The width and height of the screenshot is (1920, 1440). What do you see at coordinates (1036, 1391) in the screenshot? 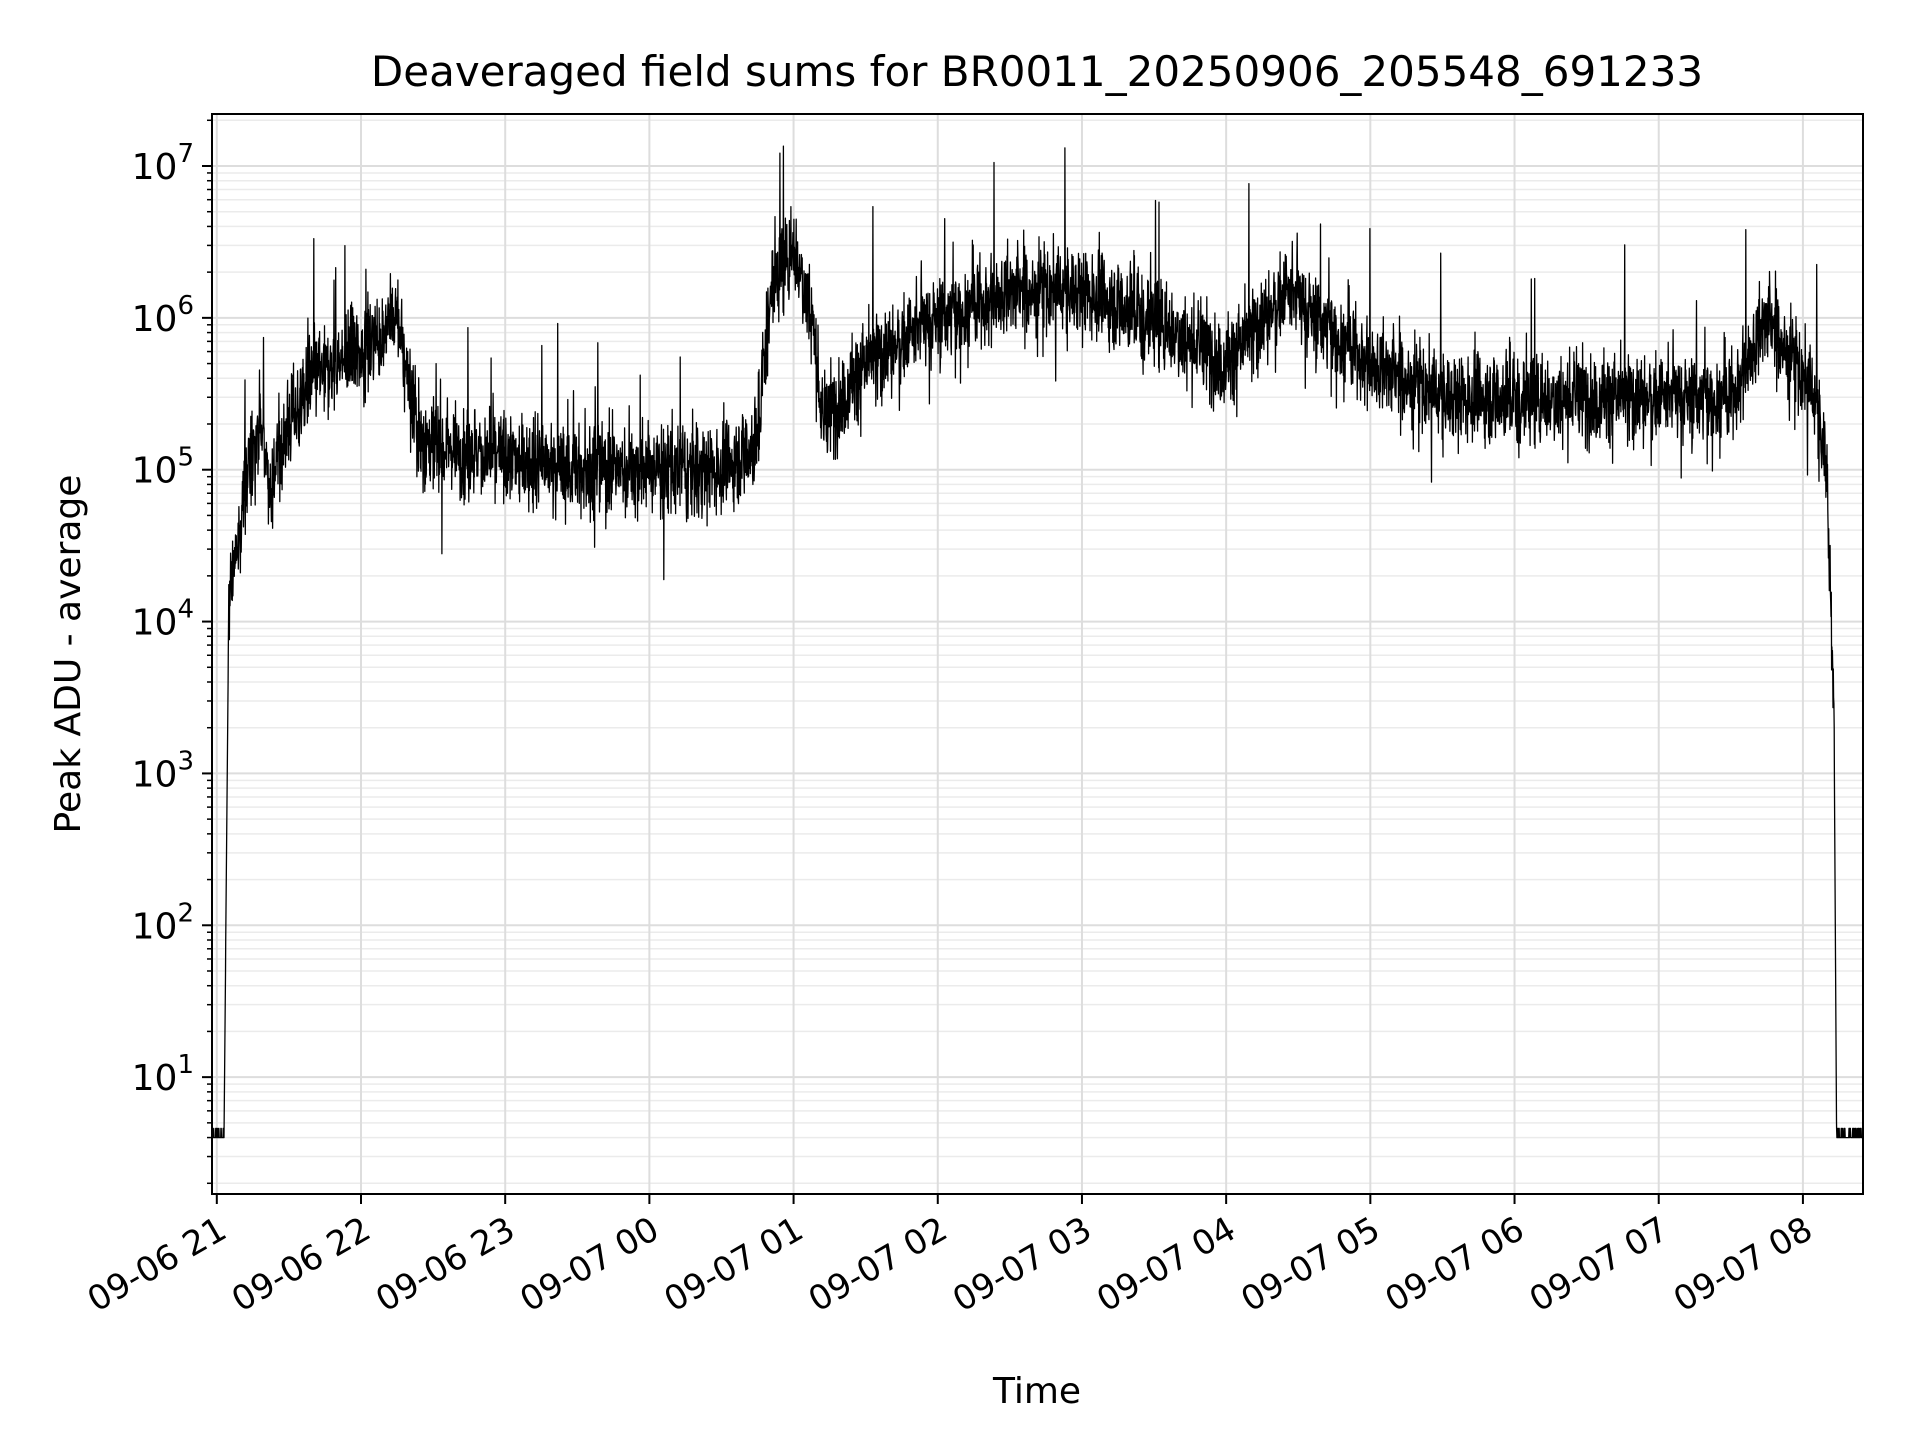
I see `x-axis-label: Time` at bounding box center [1036, 1391].